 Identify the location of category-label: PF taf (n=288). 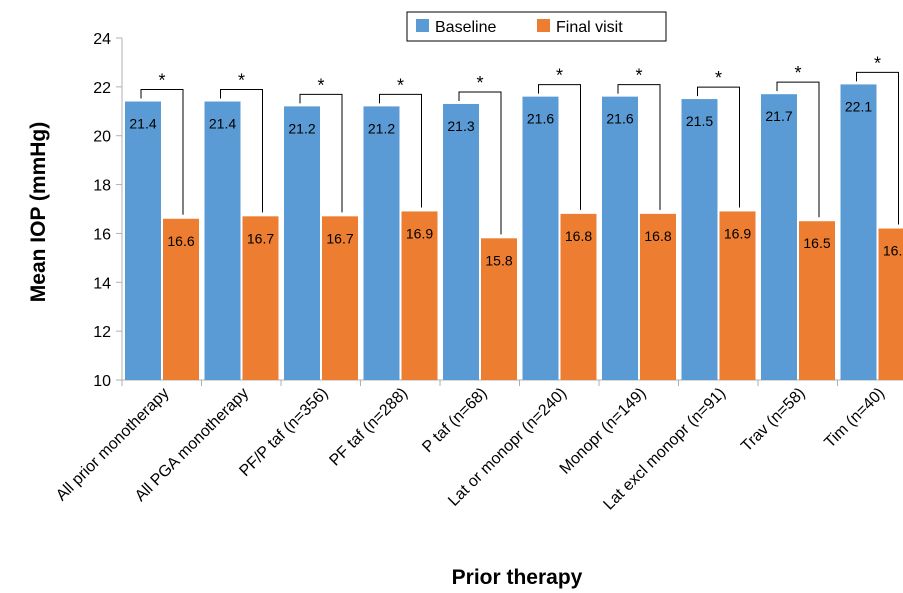
(368, 427).